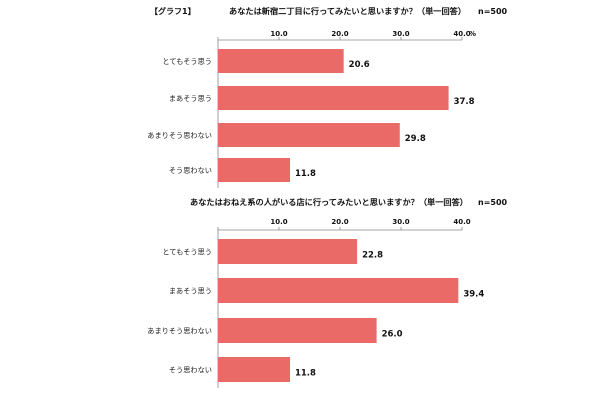 The width and height of the screenshot is (610, 400). What do you see at coordinates (372, 256) in the screenshot?
I see `chart-2-value-label: 22.8` at bounding box center [372, 256].